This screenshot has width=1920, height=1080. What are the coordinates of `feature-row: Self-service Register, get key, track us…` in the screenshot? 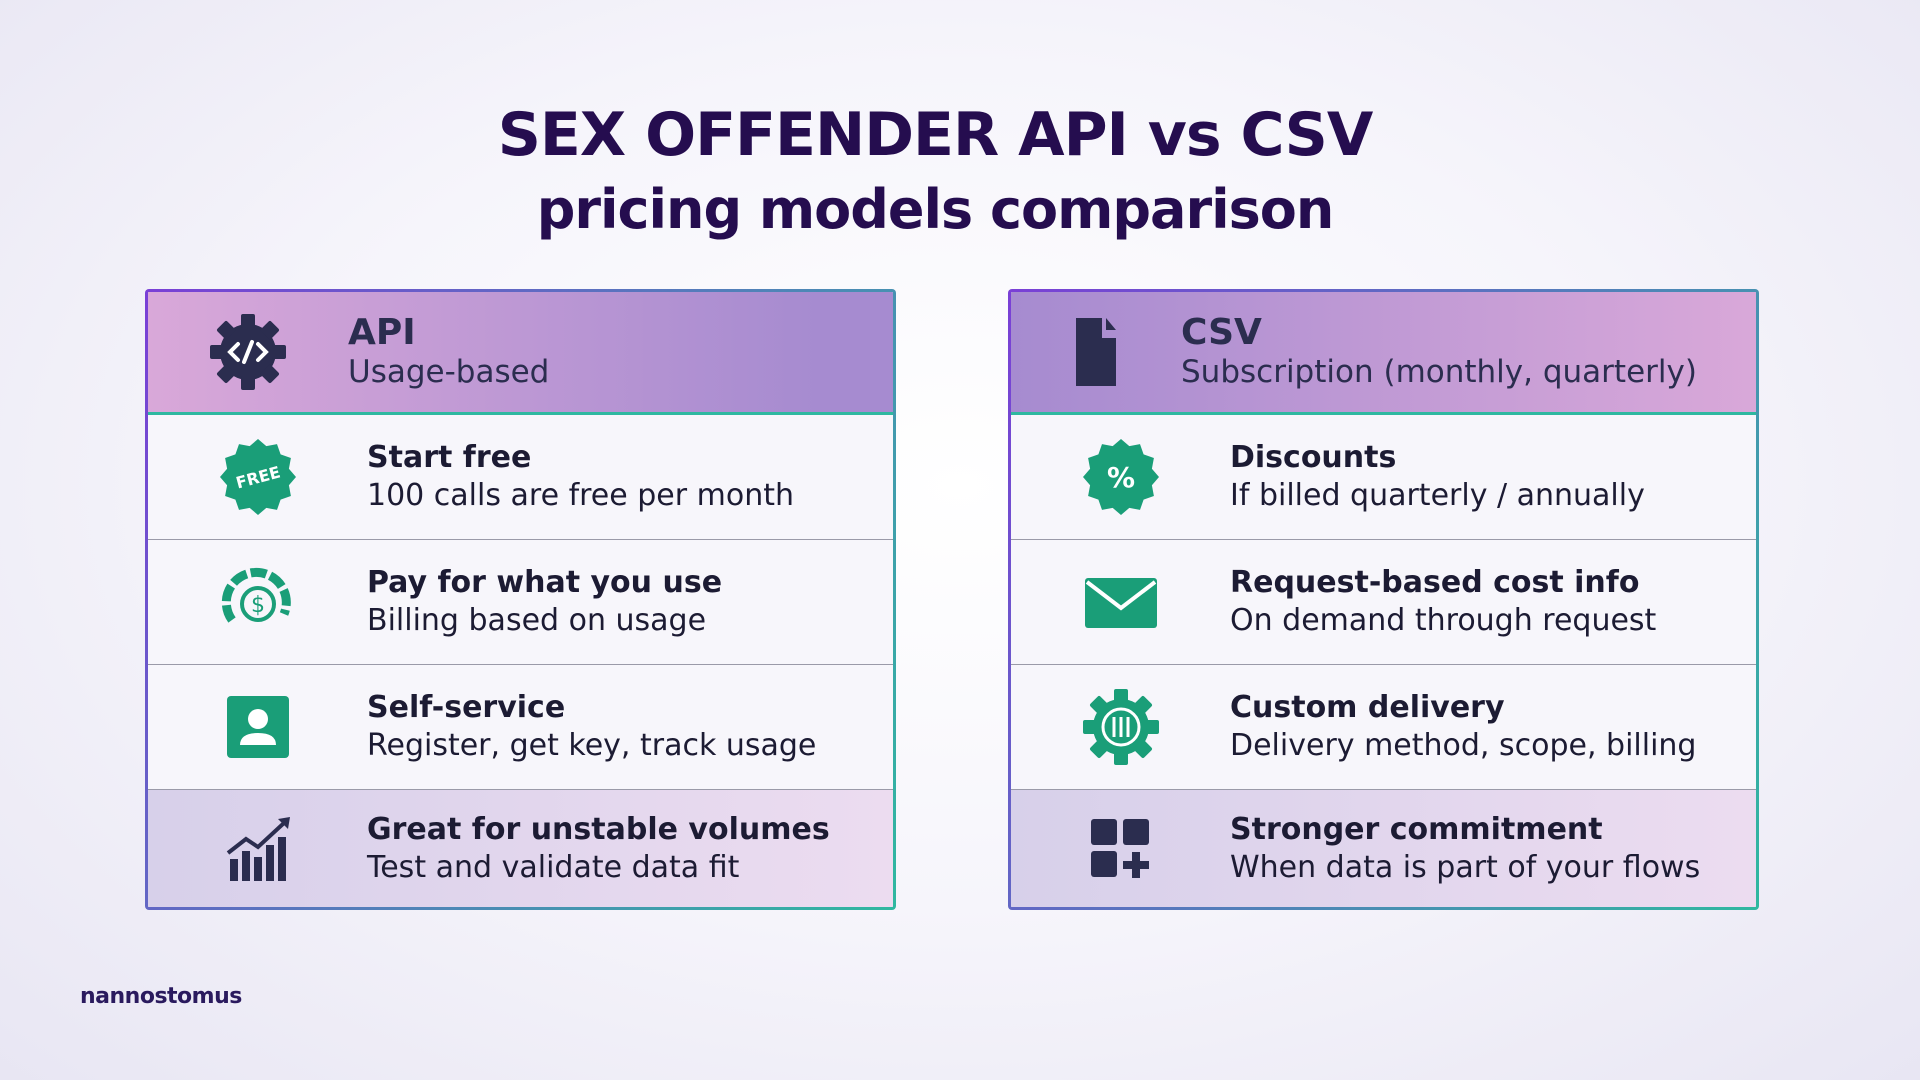 It's located at (520, 727).